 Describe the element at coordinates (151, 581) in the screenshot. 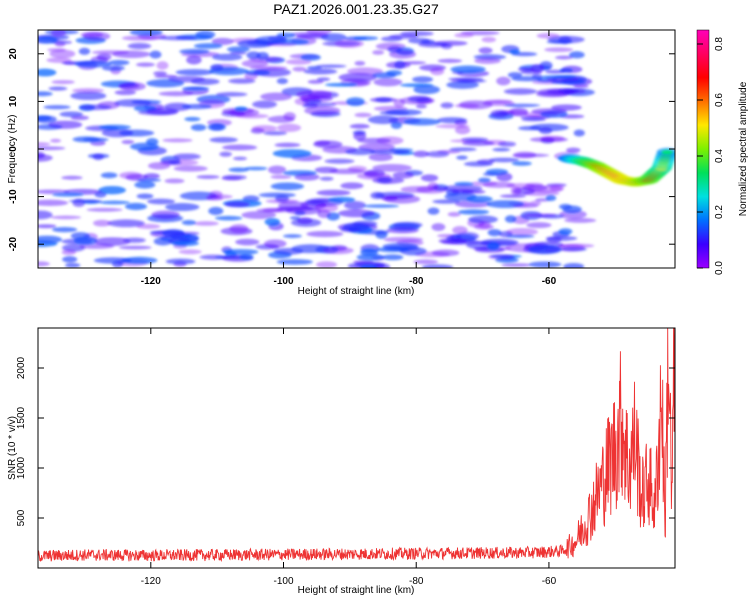

I see `snr-x-tick-label: -120` at that location.